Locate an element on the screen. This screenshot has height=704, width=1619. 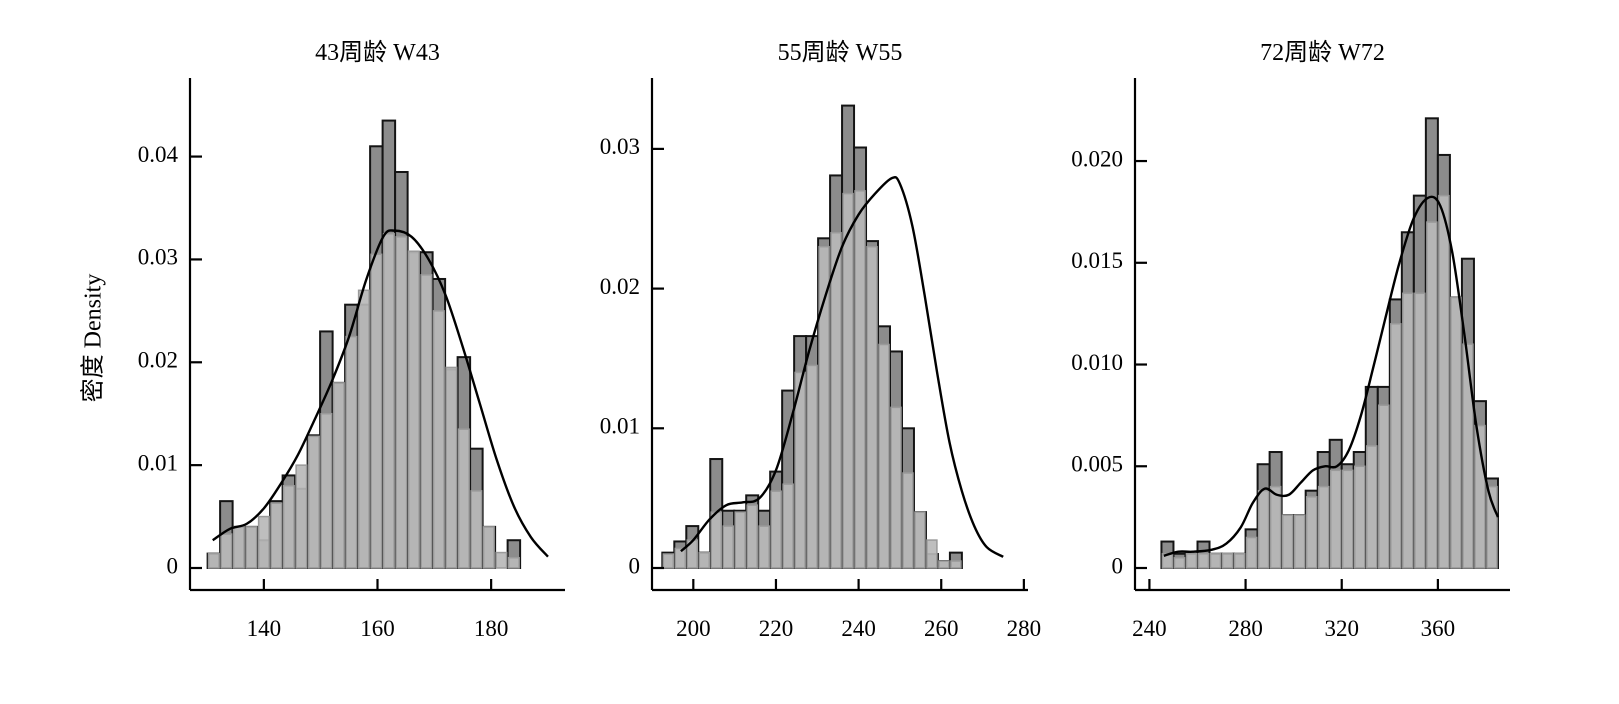
x-tick-label: 320 is located at coordinates (1341, 628).